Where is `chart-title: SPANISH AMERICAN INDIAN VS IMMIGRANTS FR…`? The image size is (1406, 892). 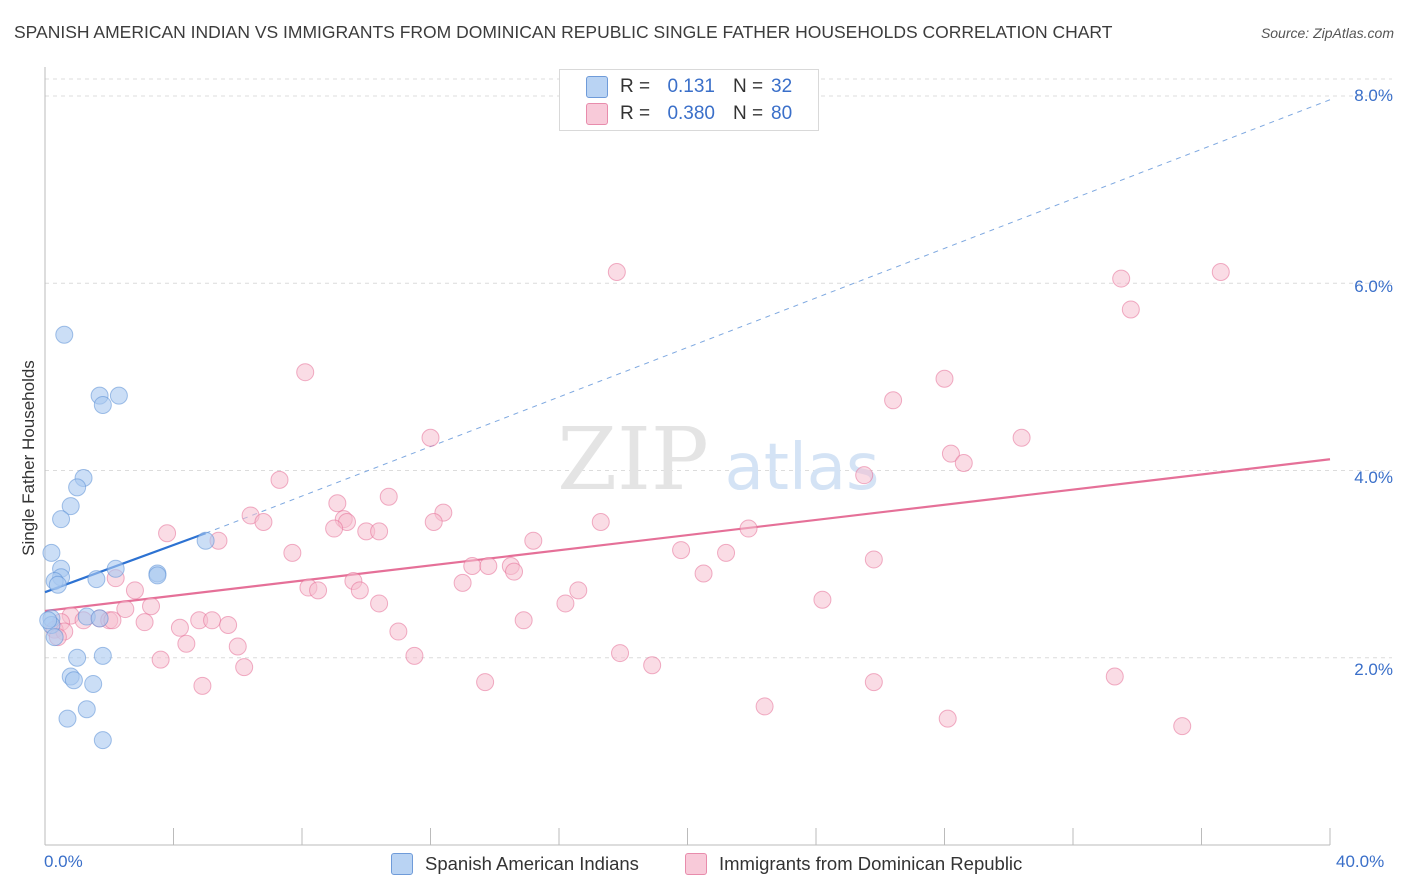 chart-title: SPANISH AMERICAN INDIAN VS IMMIGRANTS FR… is located at coordinates (563, 32).